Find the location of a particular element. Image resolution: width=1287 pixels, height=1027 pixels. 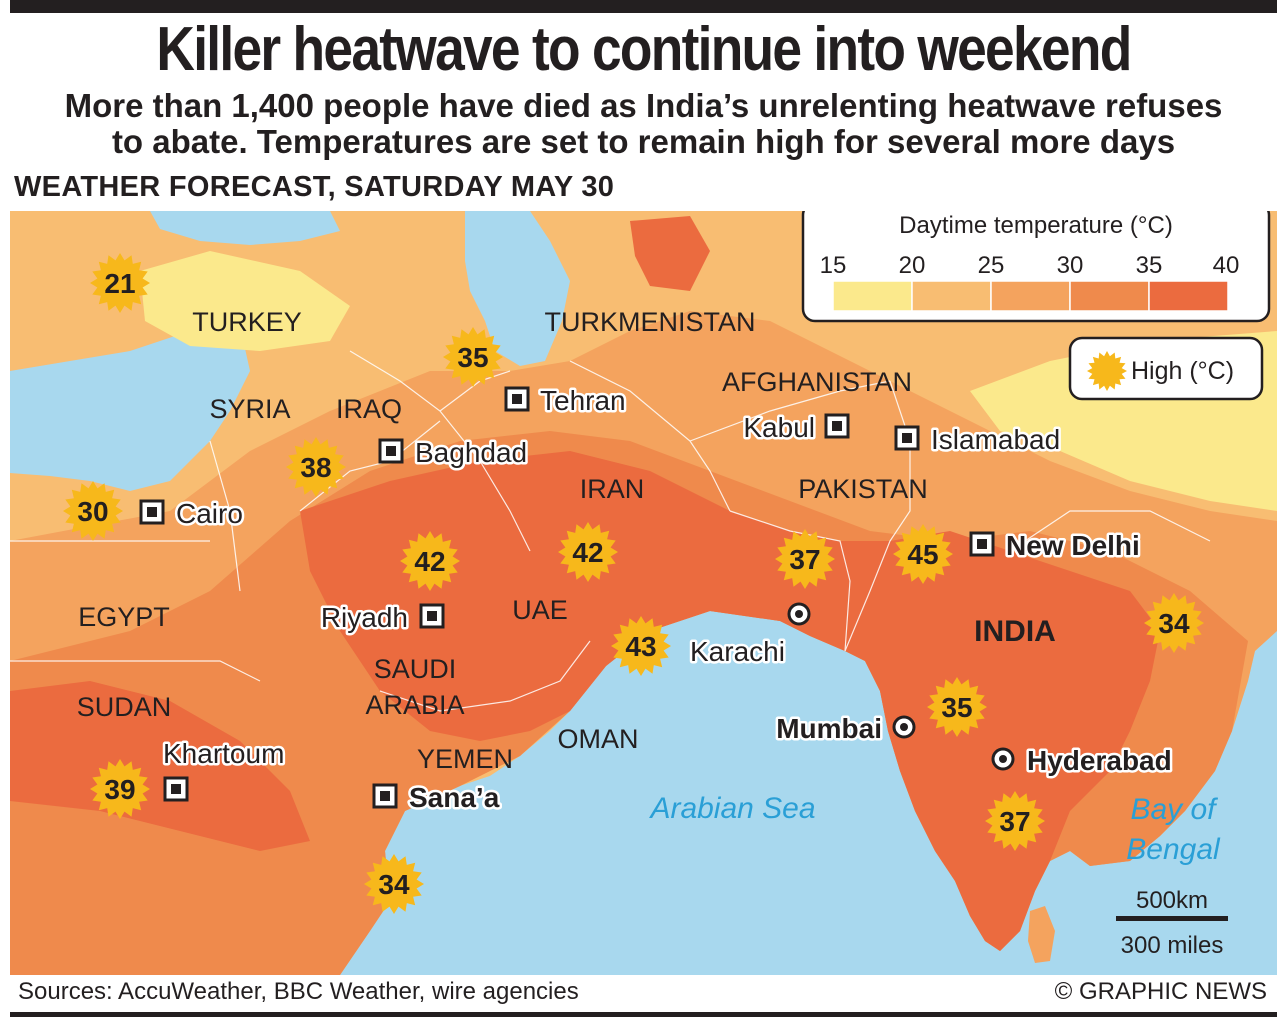

caspian-sea is located at coordinates (517, 288).